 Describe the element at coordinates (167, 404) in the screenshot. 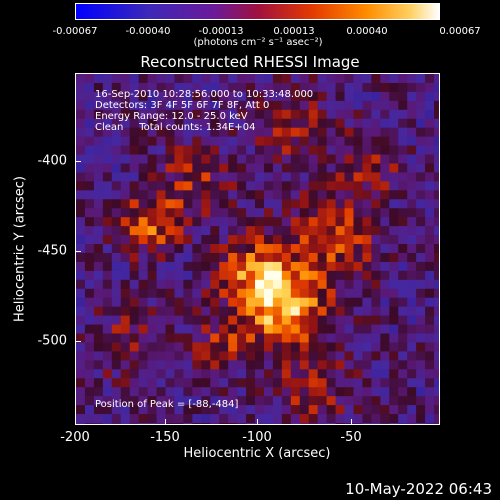

I see `info-peak-position: Position of Peak = [-88,-484]` at that location.